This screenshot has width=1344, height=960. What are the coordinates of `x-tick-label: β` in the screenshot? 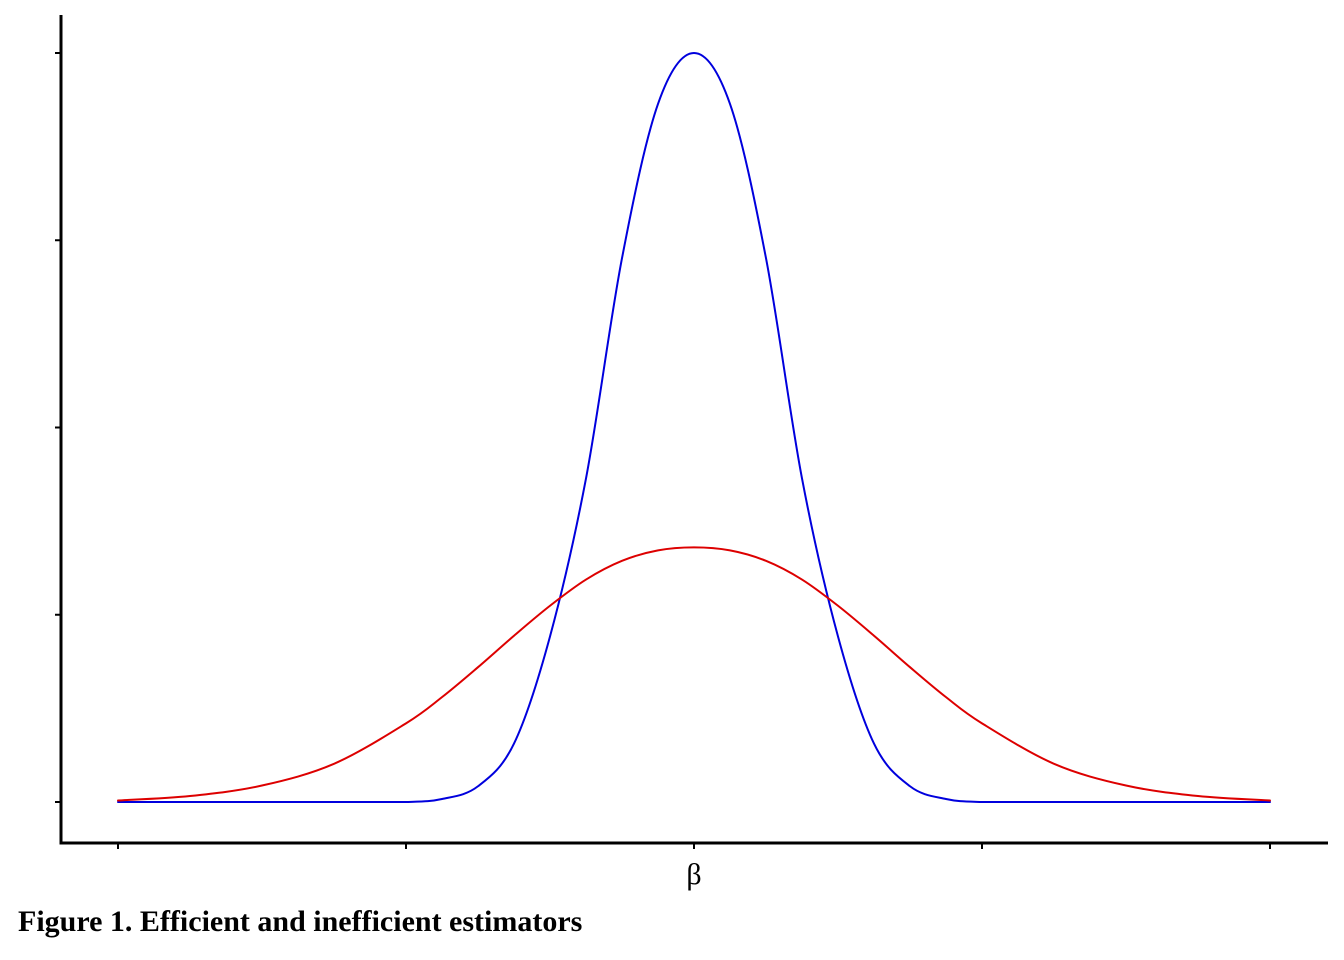 It's located at (693, 874).